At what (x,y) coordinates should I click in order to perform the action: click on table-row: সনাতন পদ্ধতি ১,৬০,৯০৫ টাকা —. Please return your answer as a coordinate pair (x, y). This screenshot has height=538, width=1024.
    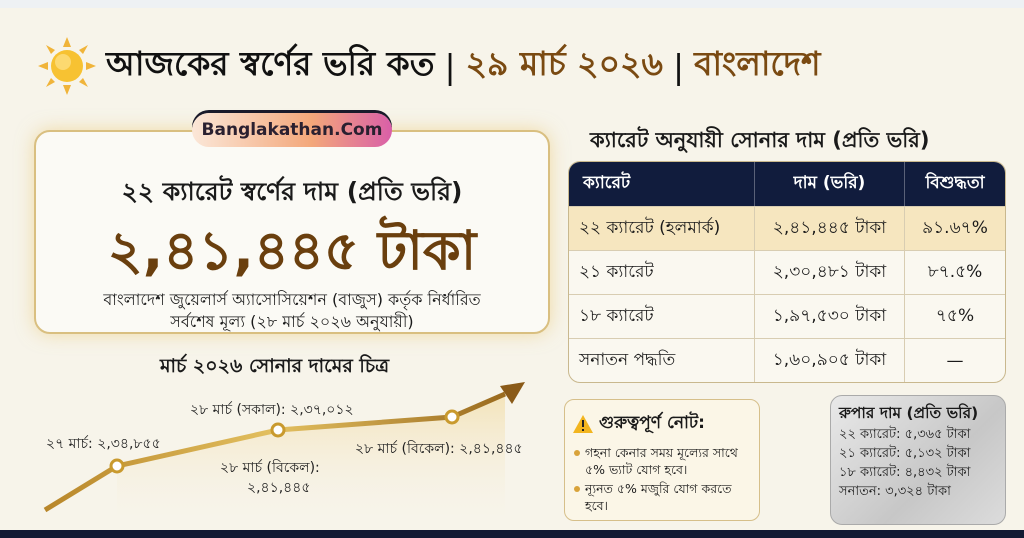
    Looking at the image, I should click on (787, 360).